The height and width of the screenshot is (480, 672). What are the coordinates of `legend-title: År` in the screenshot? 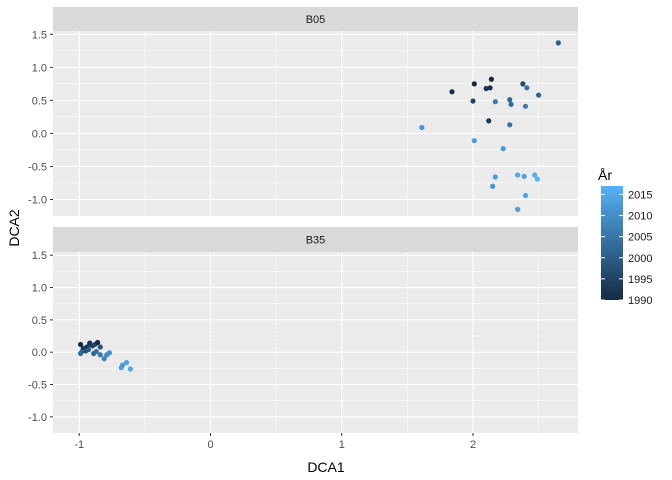 It's located at (605, 175).